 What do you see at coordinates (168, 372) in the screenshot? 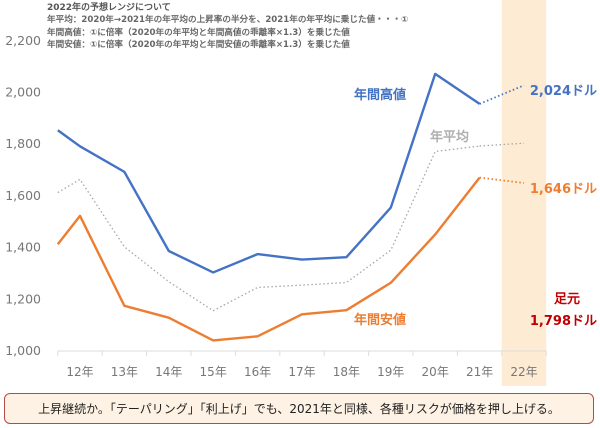
I see `x-tick-label: 14年` at bounding box center [168, 372].